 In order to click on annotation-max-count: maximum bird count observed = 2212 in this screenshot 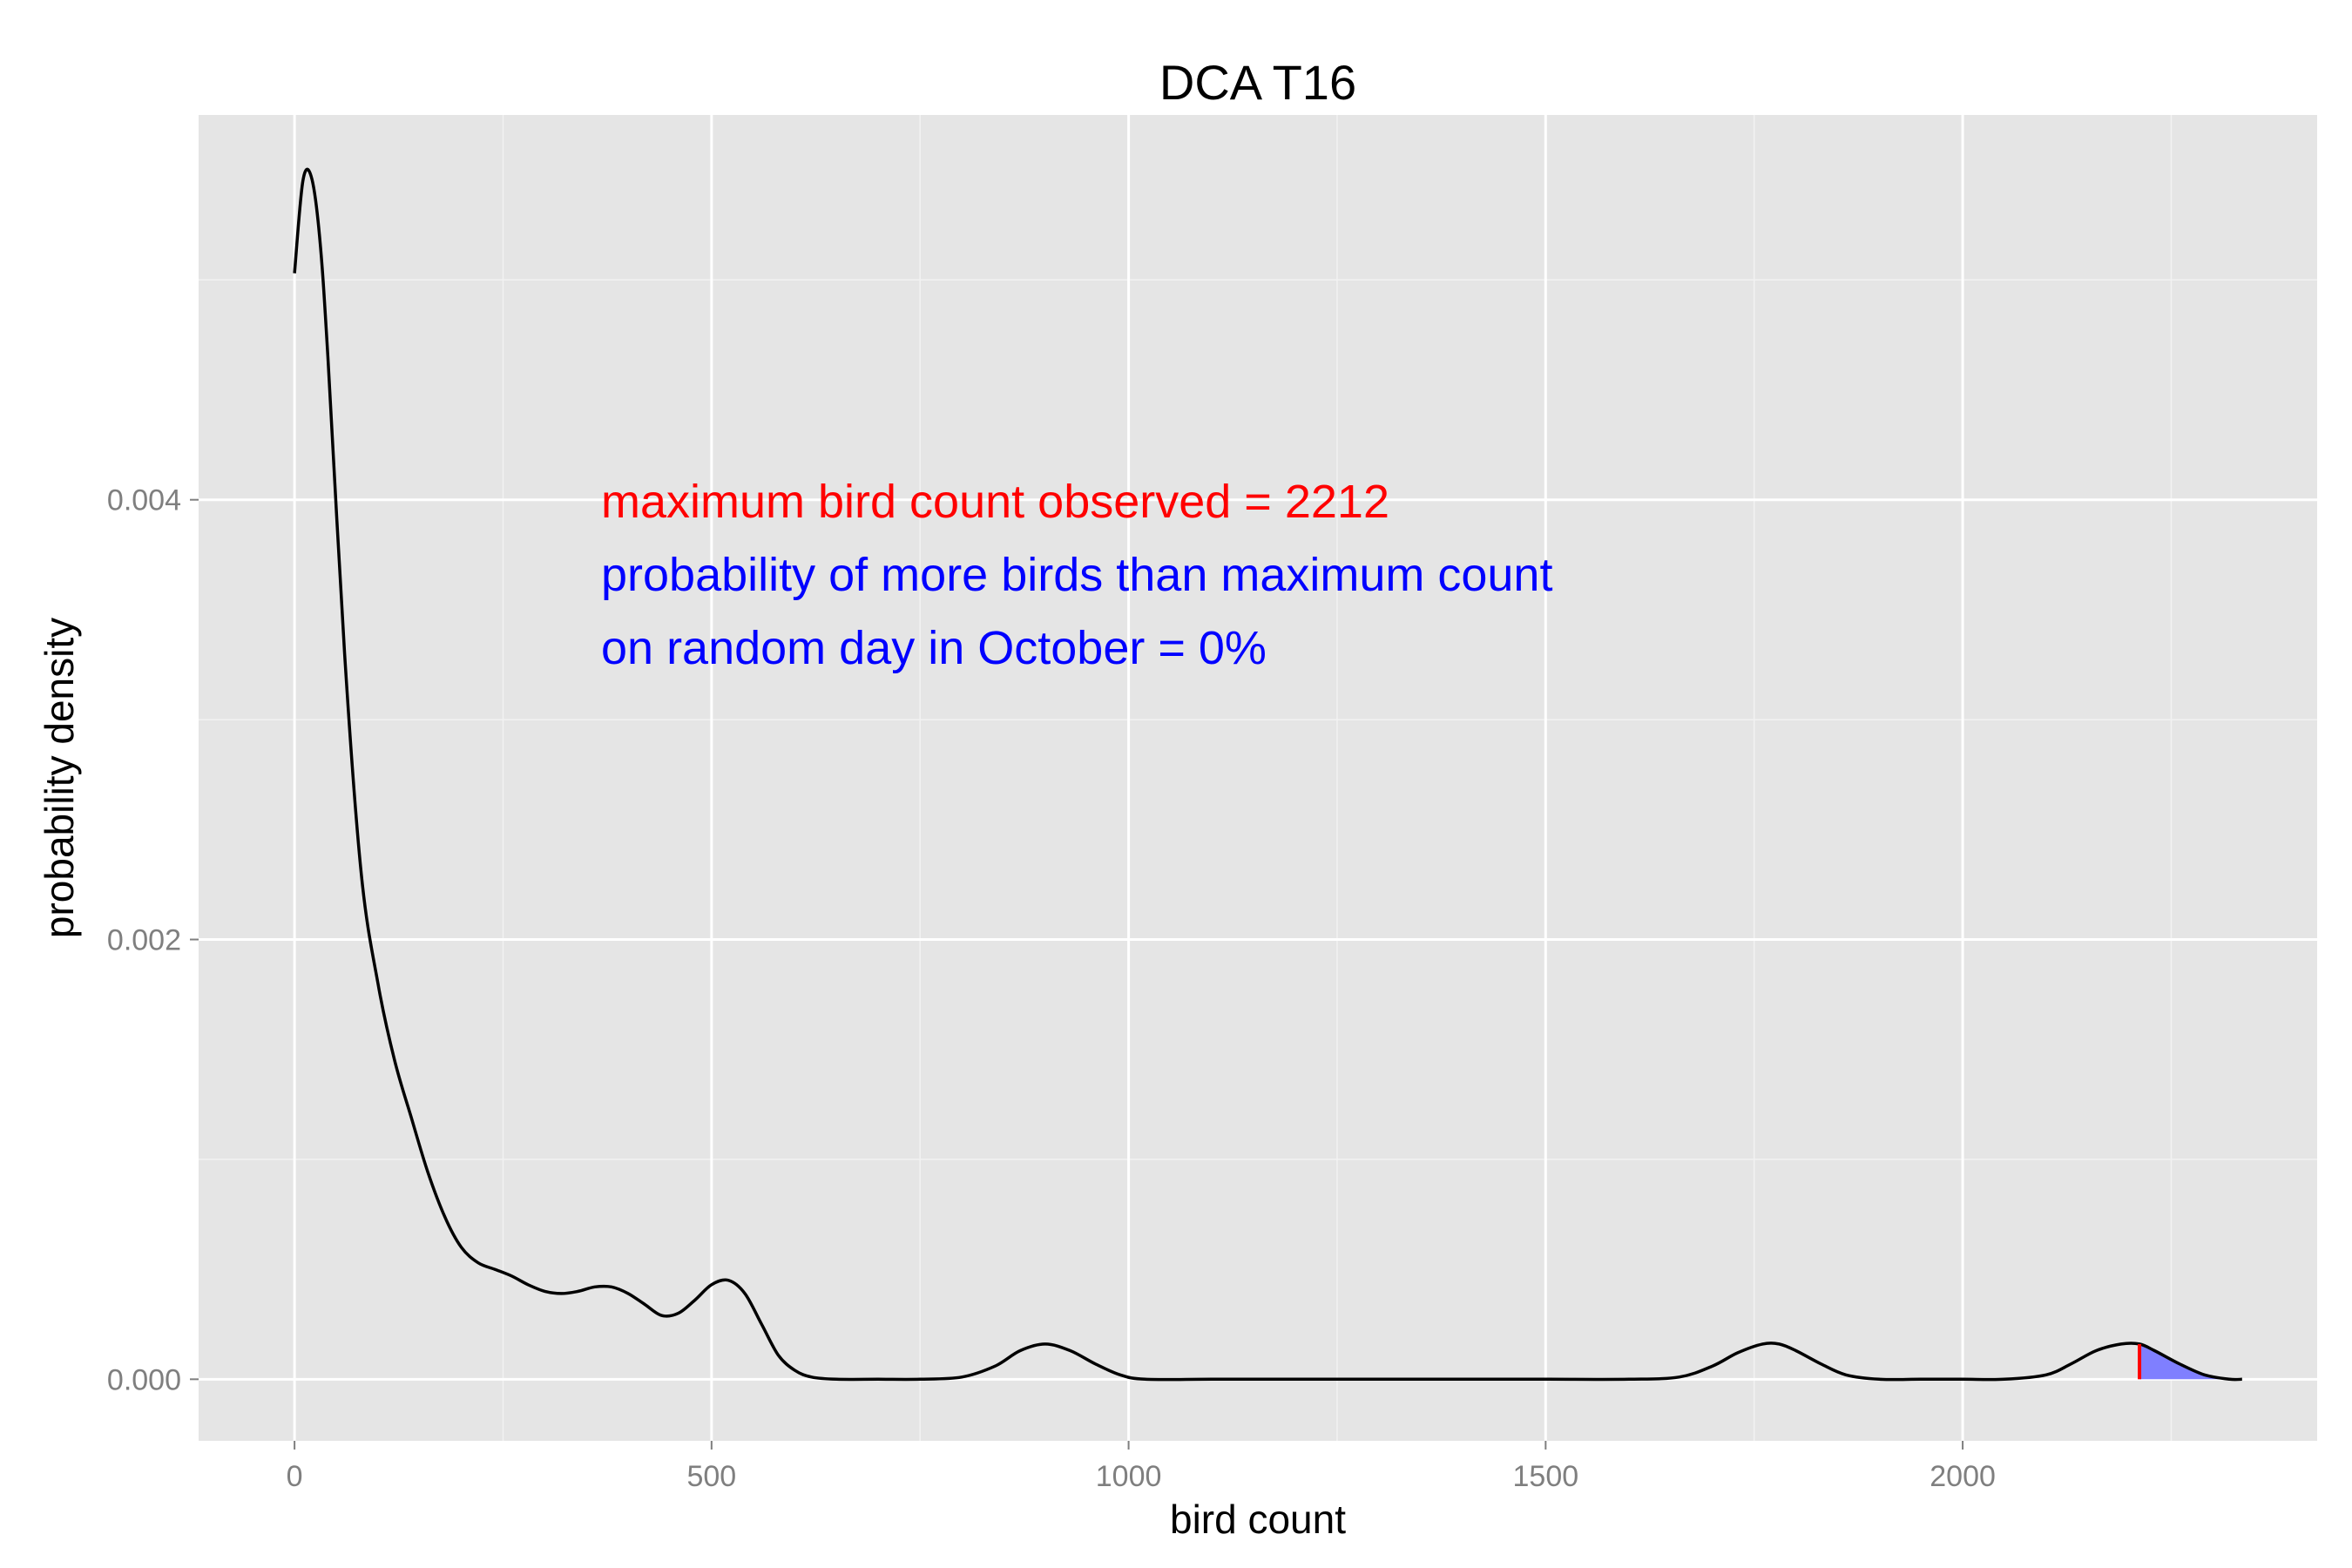, I will do `click(995, 502)`.